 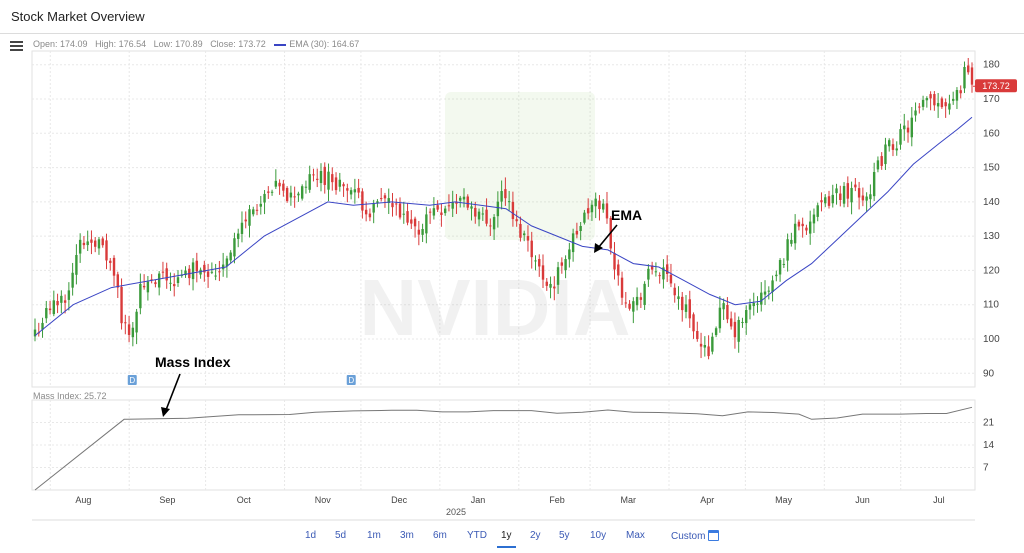 I want to click on range-button-6m: 6m, so click(x=440, y=535).